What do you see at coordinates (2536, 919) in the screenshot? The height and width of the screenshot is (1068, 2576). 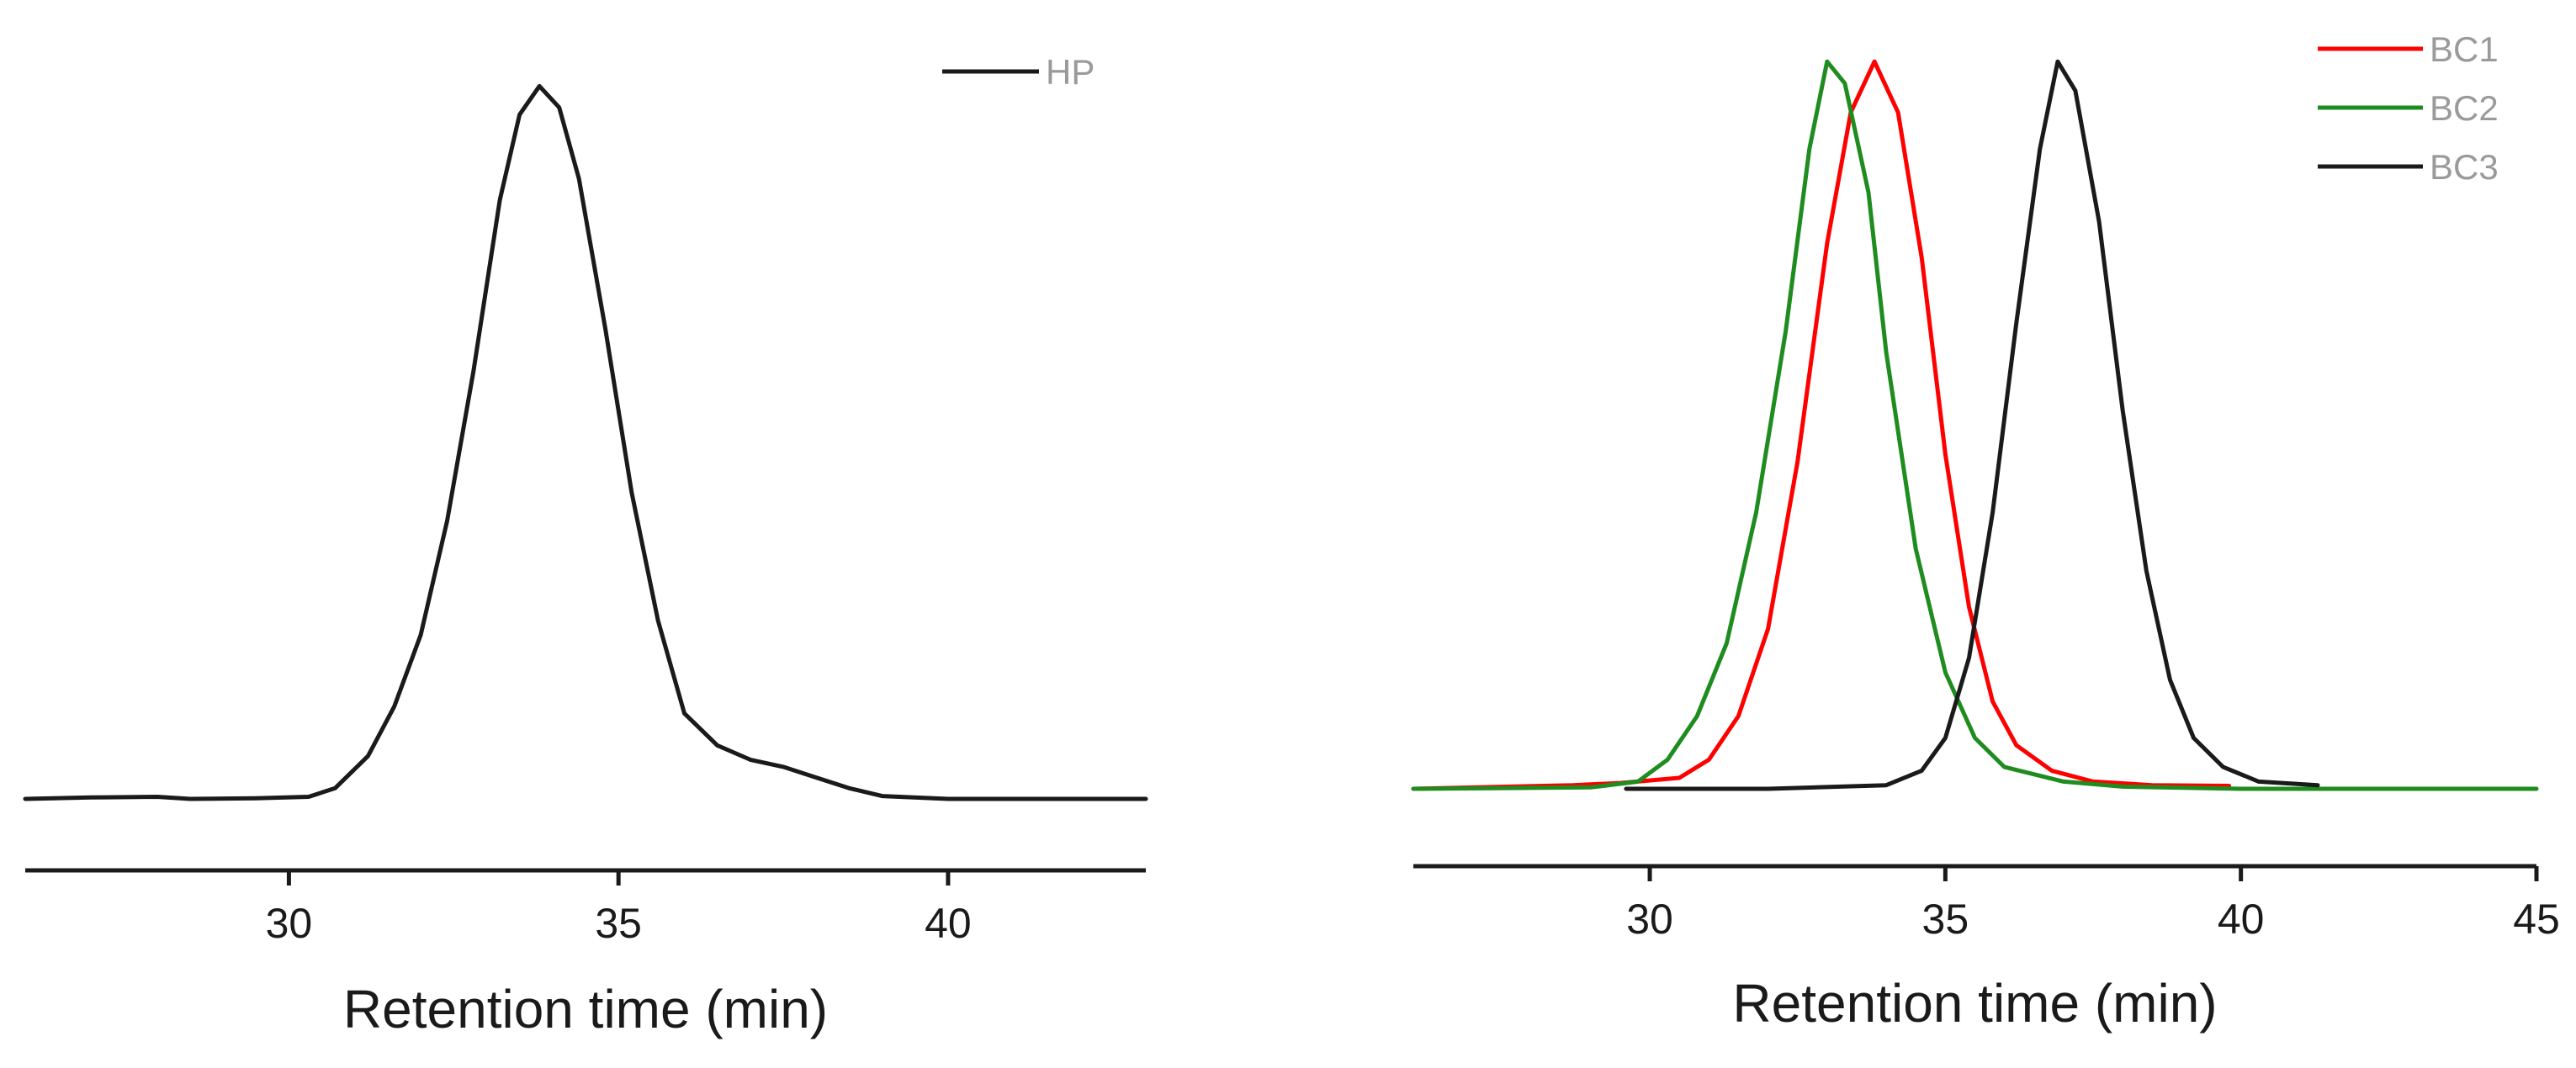 I see `x-tick-label: 45` at bounding box center [2536, 919].